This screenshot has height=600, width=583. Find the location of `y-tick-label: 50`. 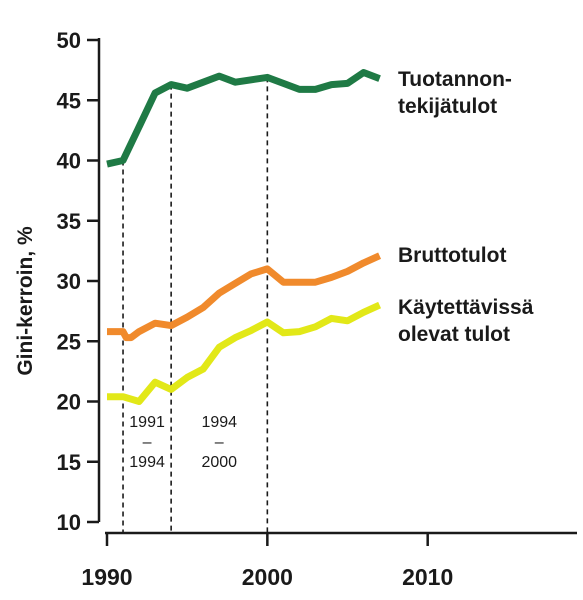

y-tick-label: 50 is located at coordinates (69, 40).